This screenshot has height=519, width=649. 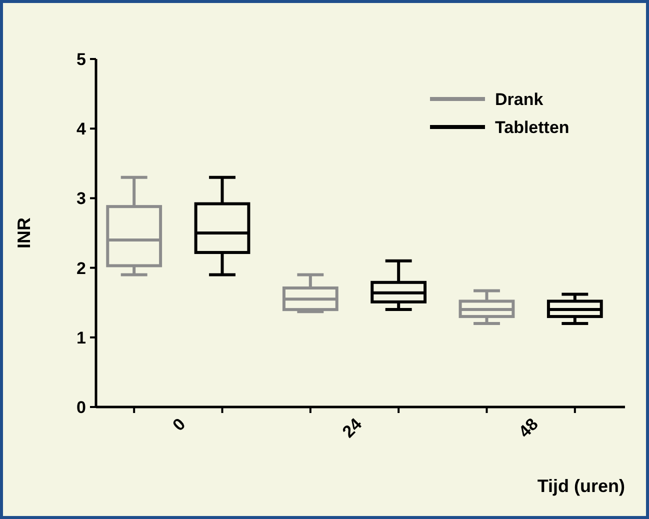 What do you see at coordinates (81, 407) in the screenshot?
I see `y-tick-label: 0` at bounding box center [81, 407].